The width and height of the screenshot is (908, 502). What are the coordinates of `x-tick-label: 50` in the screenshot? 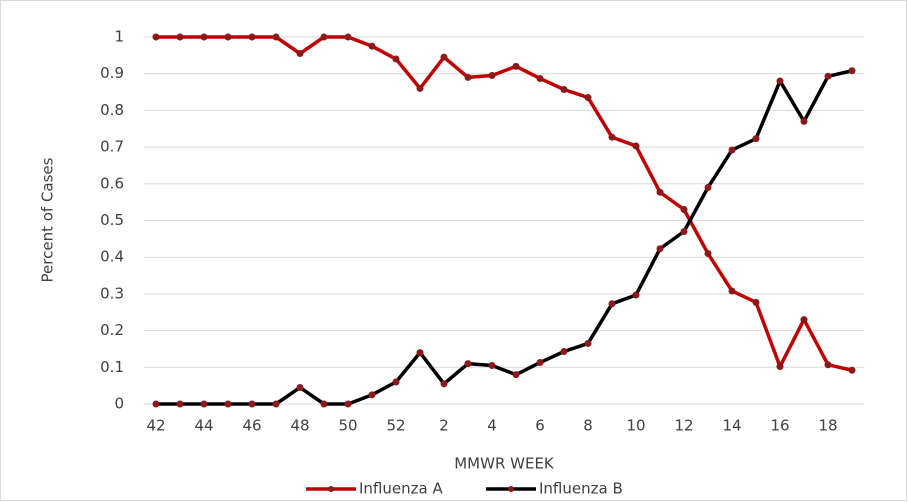 It's located at (347, 426).